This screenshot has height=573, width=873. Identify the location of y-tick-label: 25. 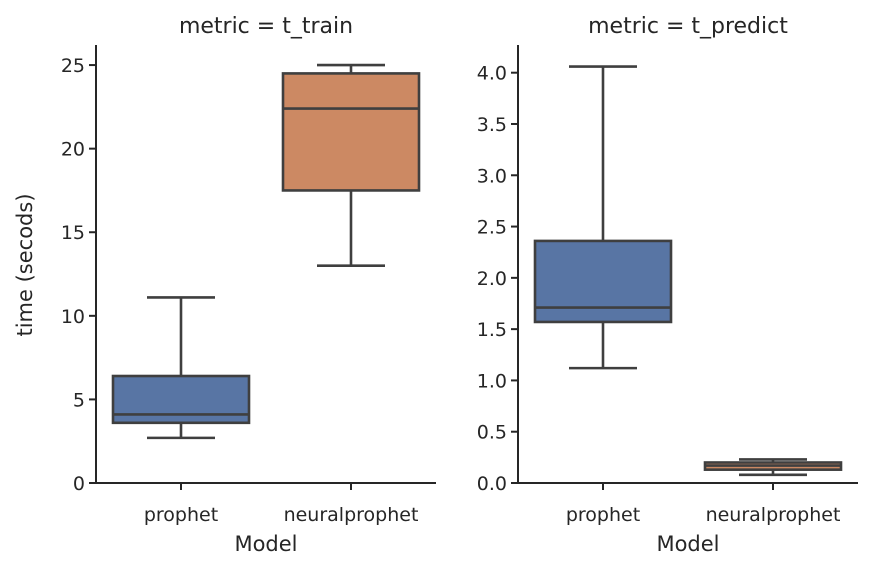
(73, 66).